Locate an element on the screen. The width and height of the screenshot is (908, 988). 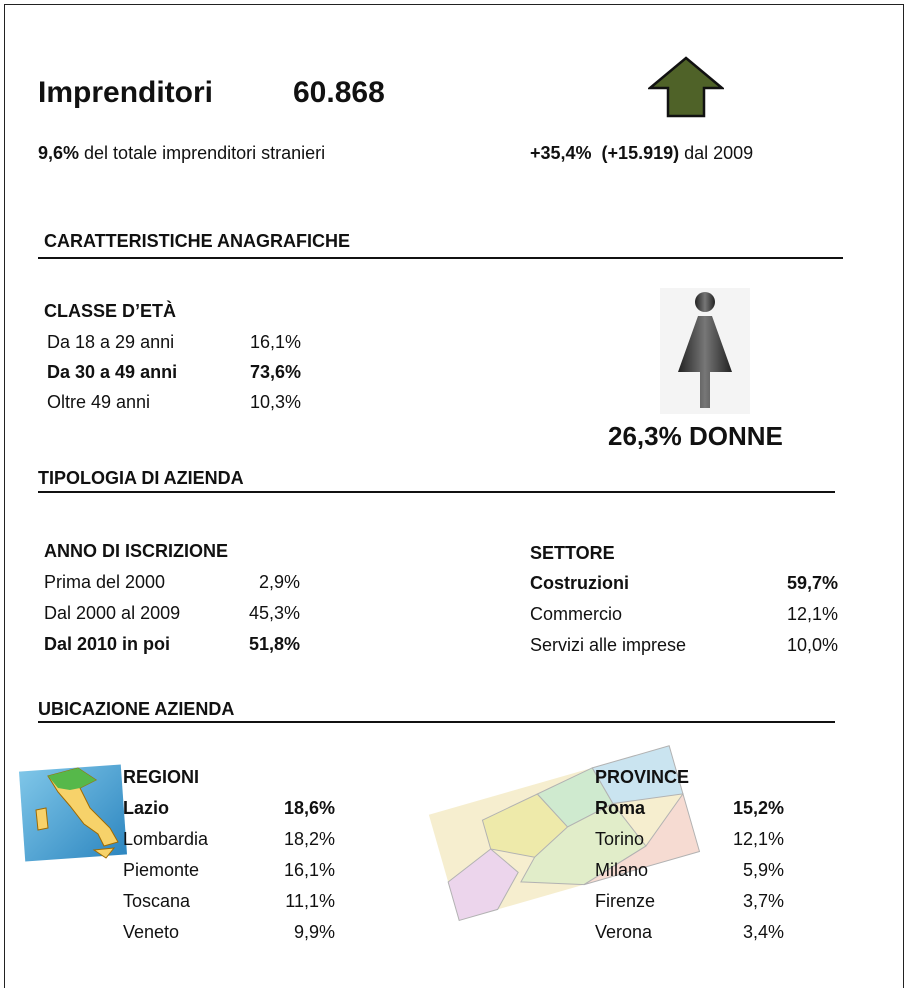
block-title: ANNO DI ISCRIZIONE is located at coordinates (136, 551).